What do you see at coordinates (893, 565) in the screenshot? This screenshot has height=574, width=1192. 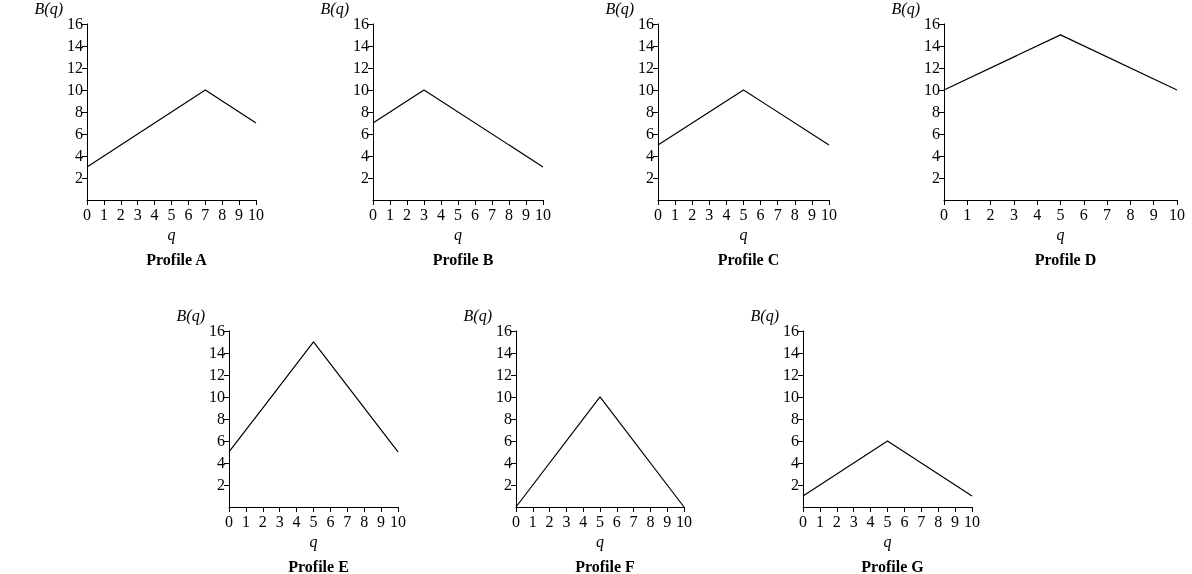 I see `text: Profile G` at bounding box center [893, 565].